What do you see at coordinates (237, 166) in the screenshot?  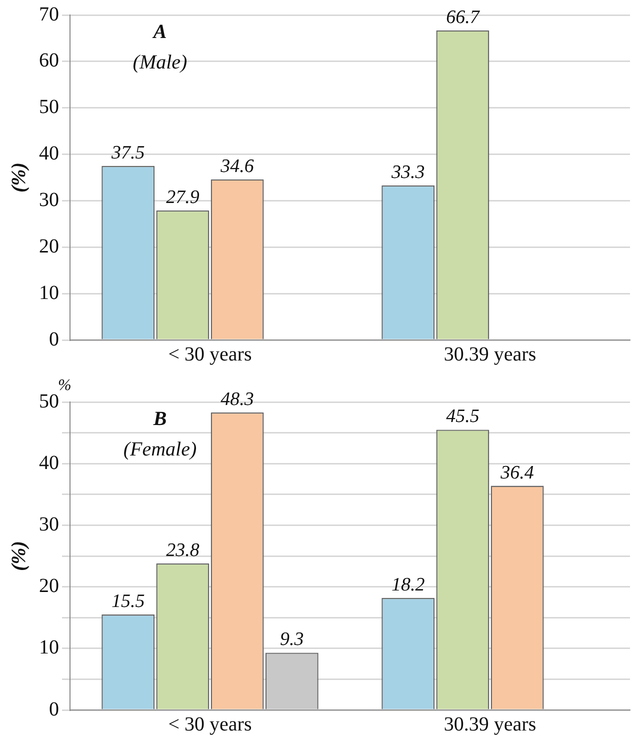 I see `data-label: 34.6` at bounding box center [237, 166].